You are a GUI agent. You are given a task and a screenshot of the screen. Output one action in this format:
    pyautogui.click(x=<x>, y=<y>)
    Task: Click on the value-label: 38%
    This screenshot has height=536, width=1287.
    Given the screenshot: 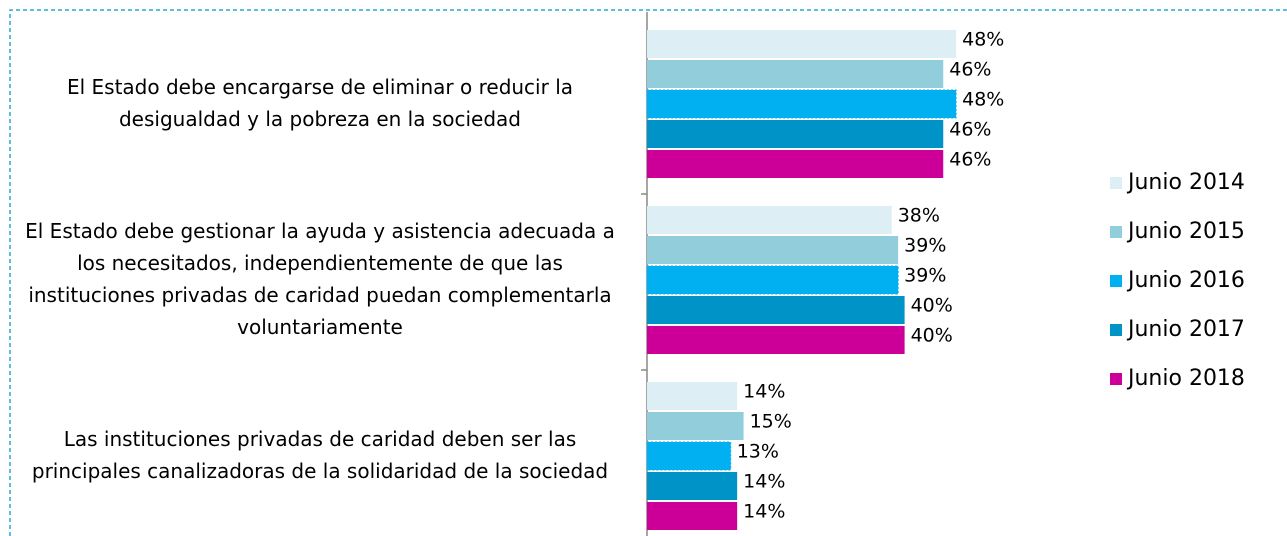 What is the action you would take?
    pyautogui.click(x=919, y=216)
    